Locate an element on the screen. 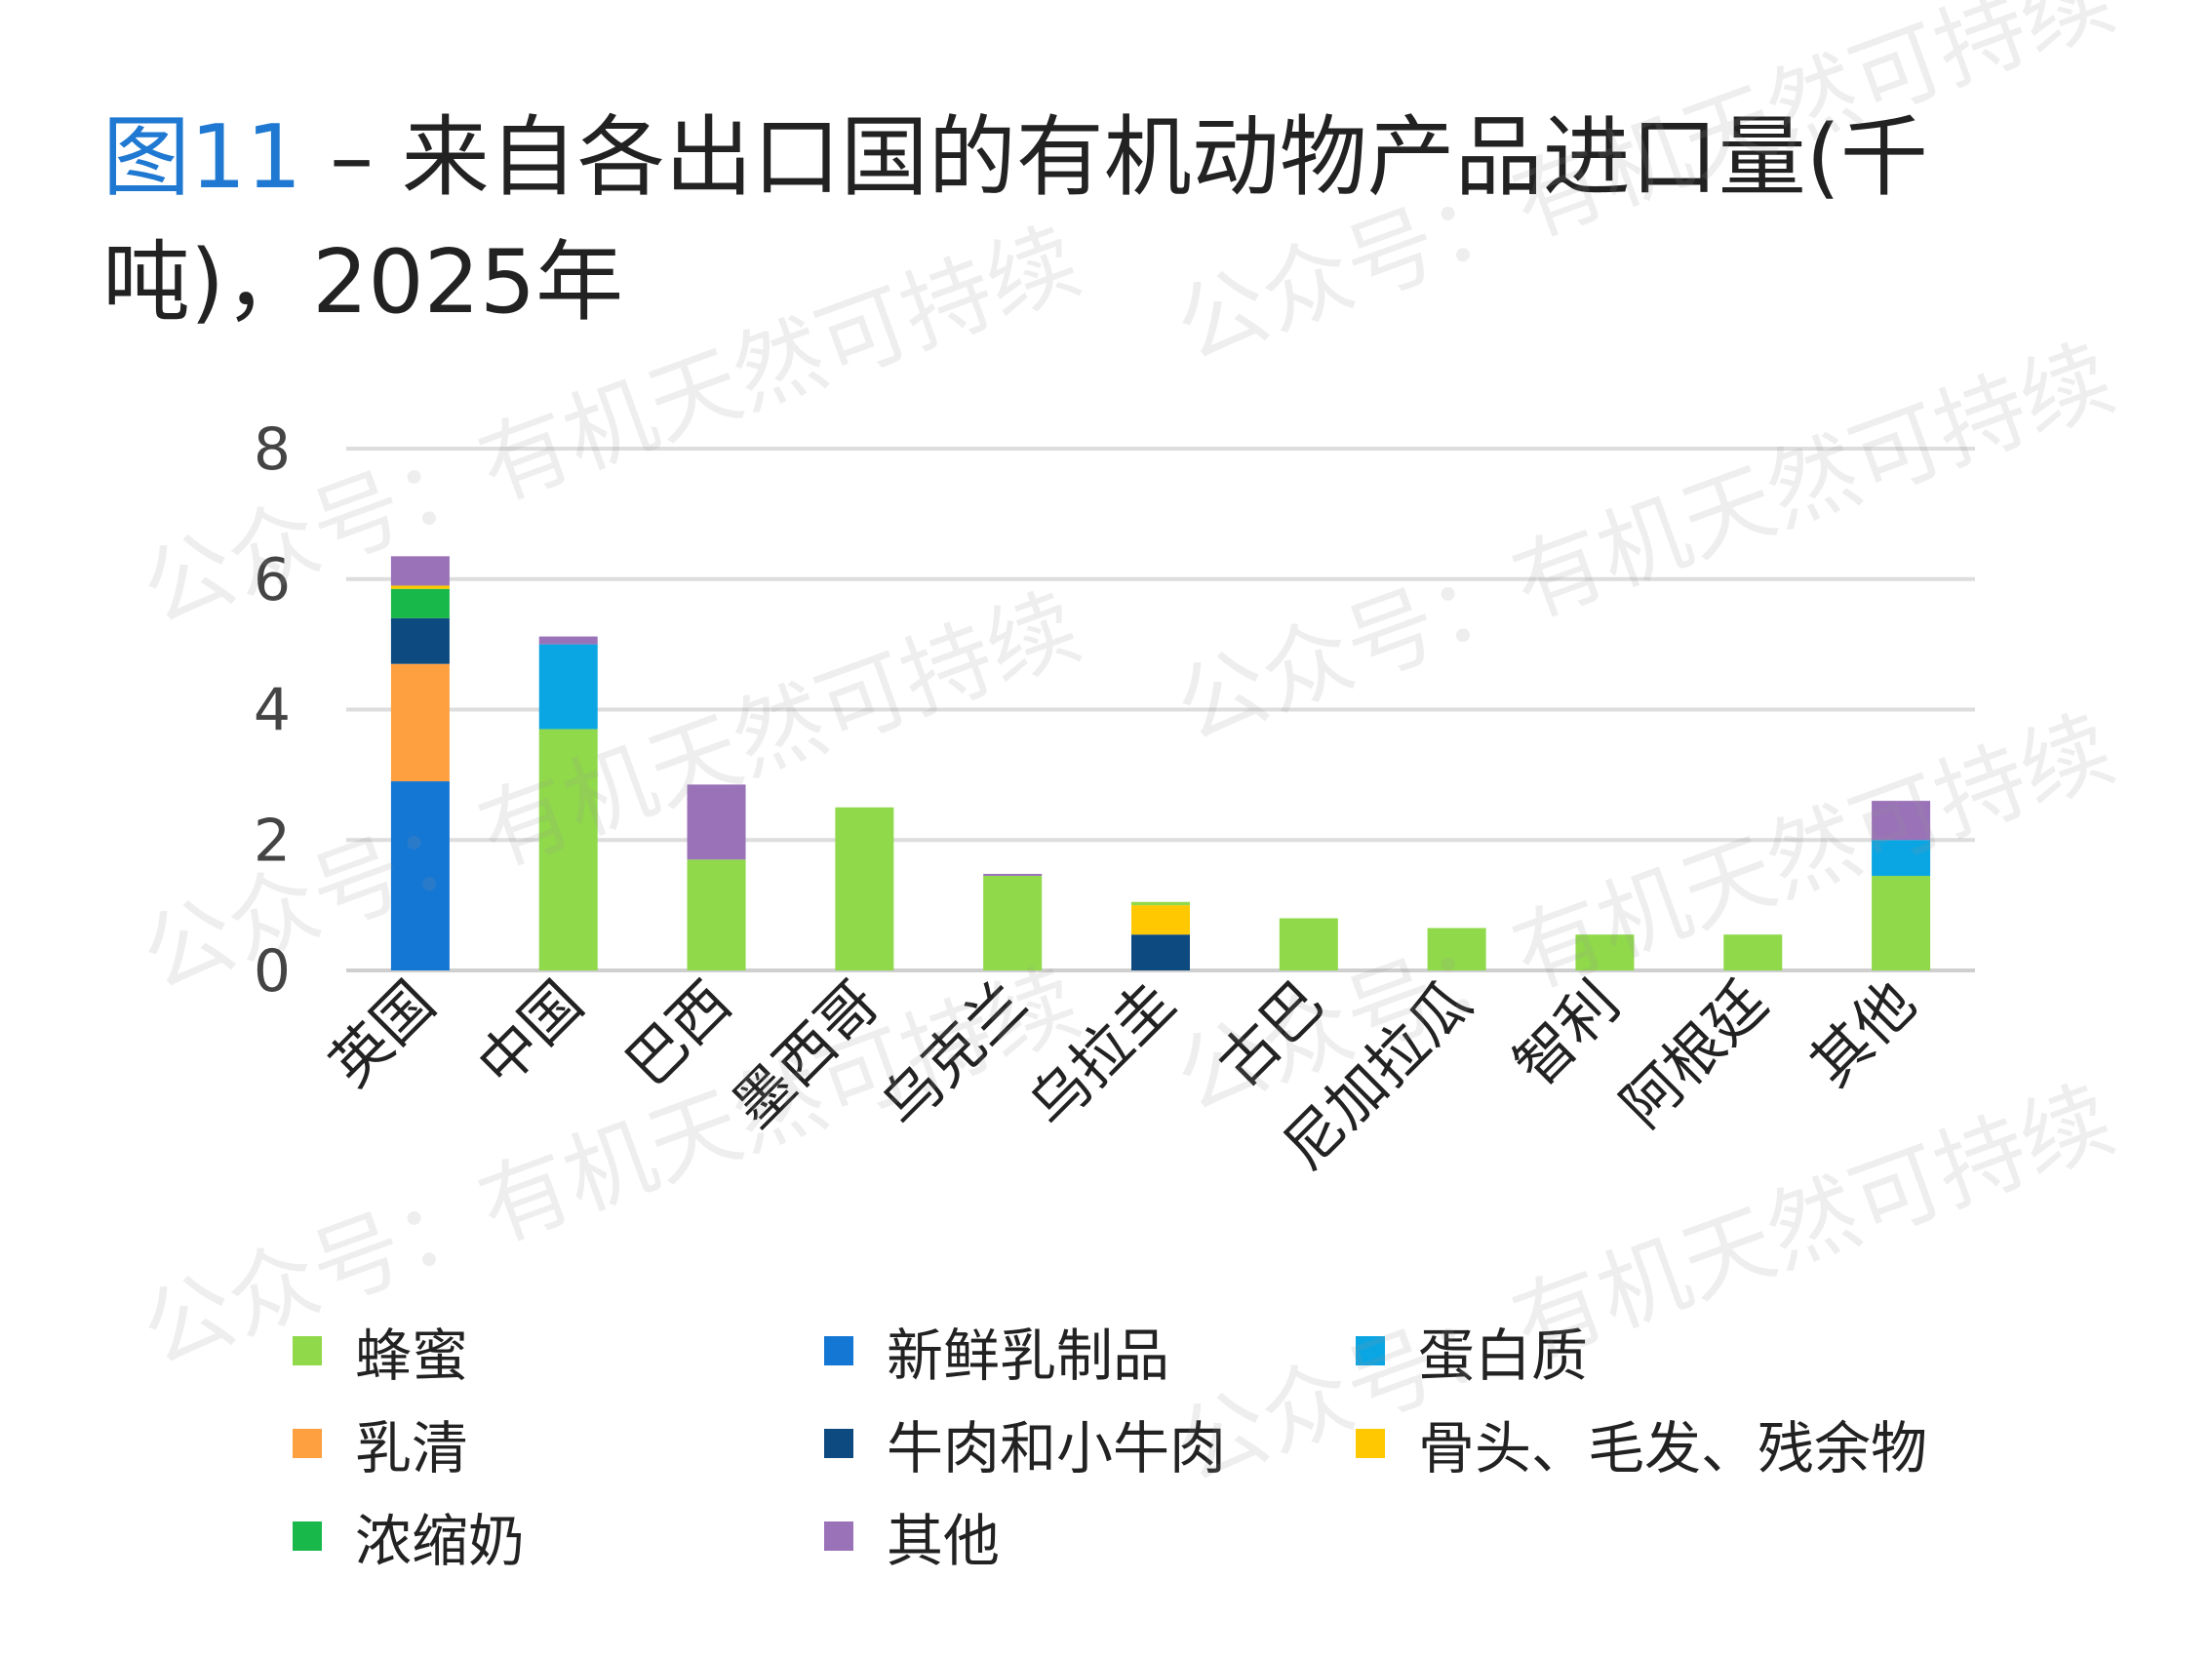  legend-item: 牛肉和小牛肉 is located at coordinates (1025, 1443).